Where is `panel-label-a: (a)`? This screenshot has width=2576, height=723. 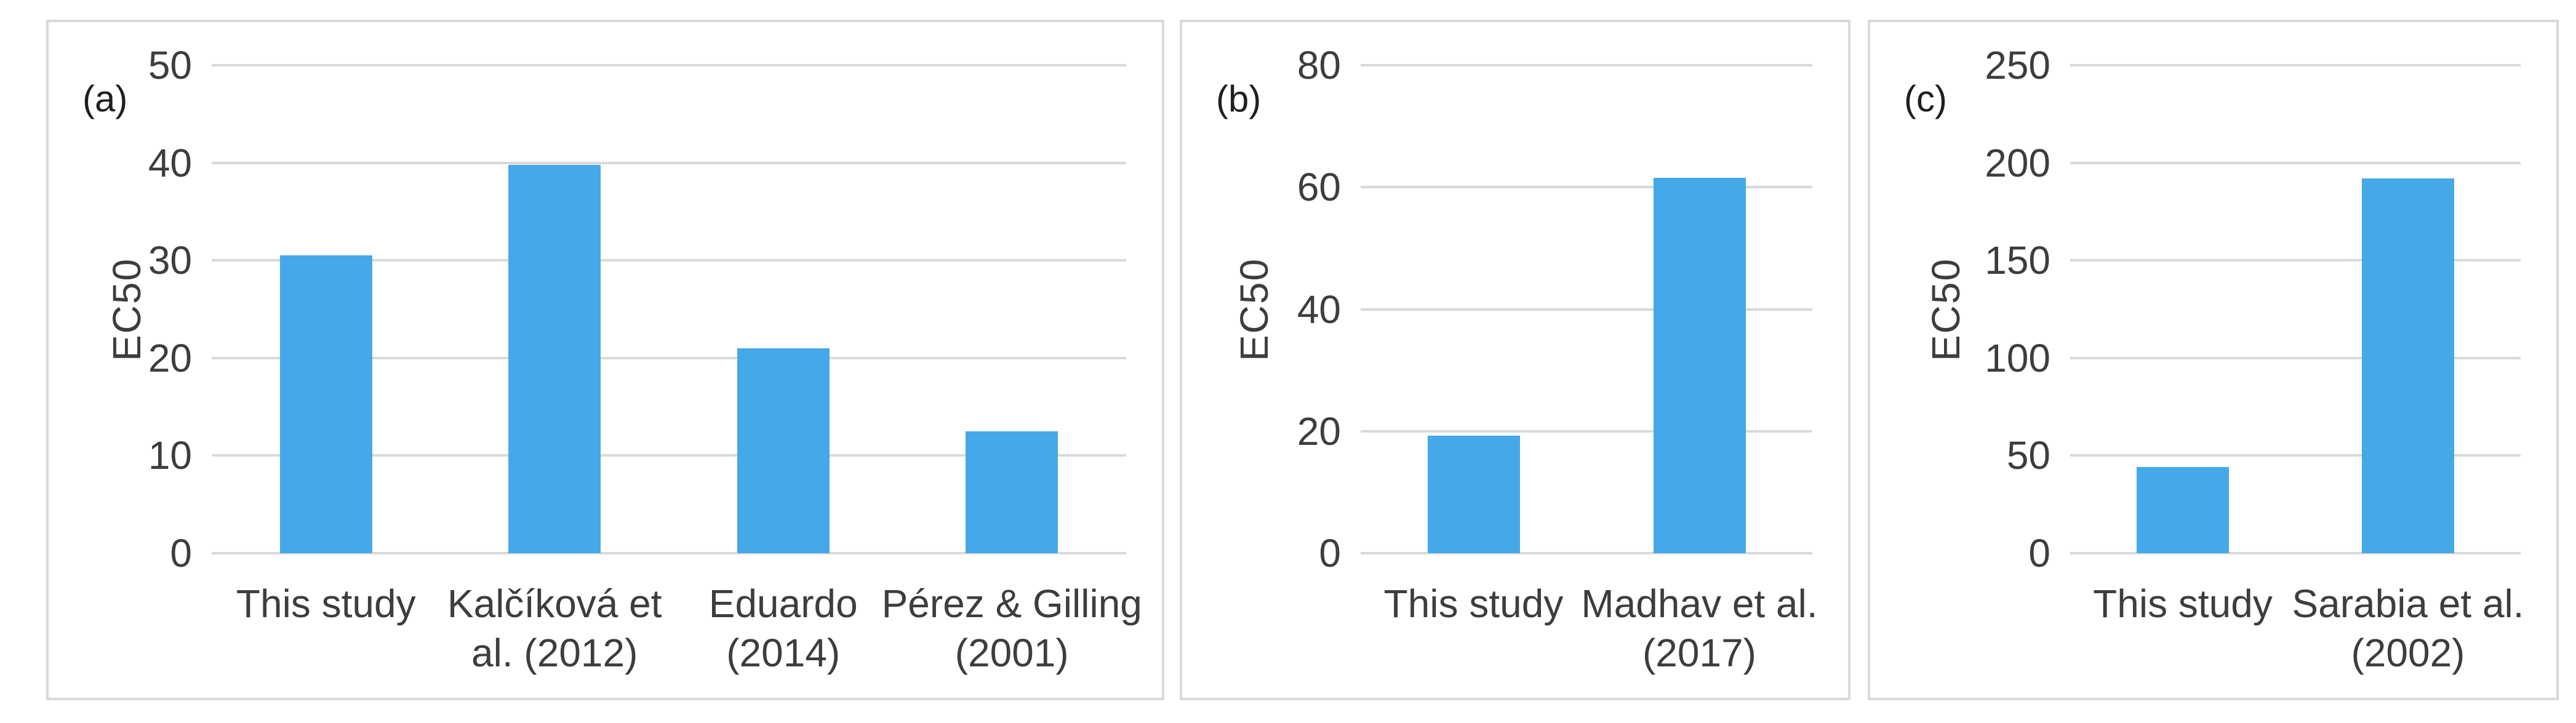 panel-label-a: (a) is located at coordinates (105, 98).